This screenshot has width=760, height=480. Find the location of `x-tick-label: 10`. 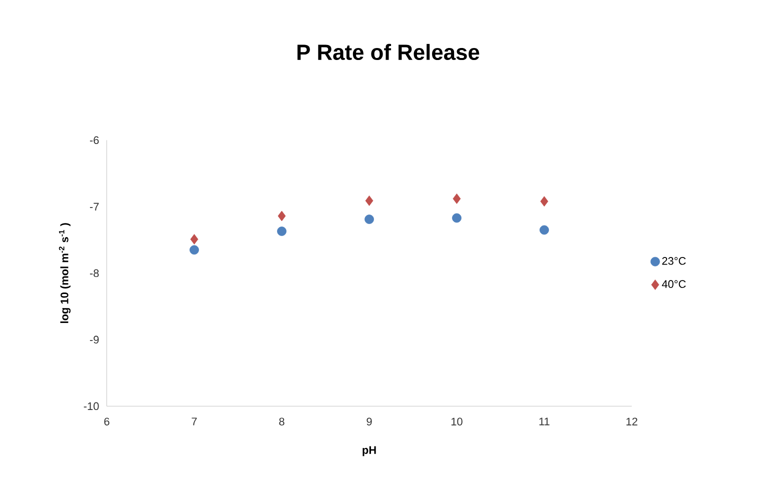

x-tick-label: 10 is located at coordinates (456, 422).